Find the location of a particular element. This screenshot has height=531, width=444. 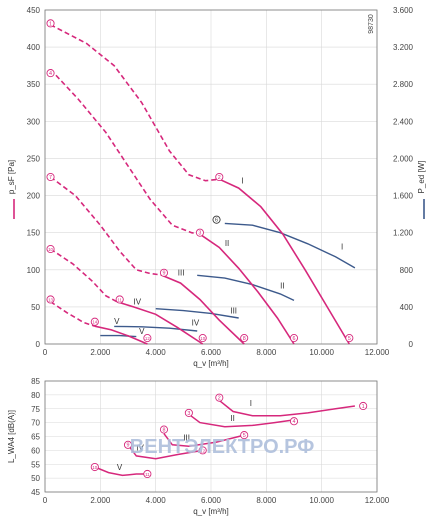

operating-point-13-number: 13 is located at coordinates (50, 299).